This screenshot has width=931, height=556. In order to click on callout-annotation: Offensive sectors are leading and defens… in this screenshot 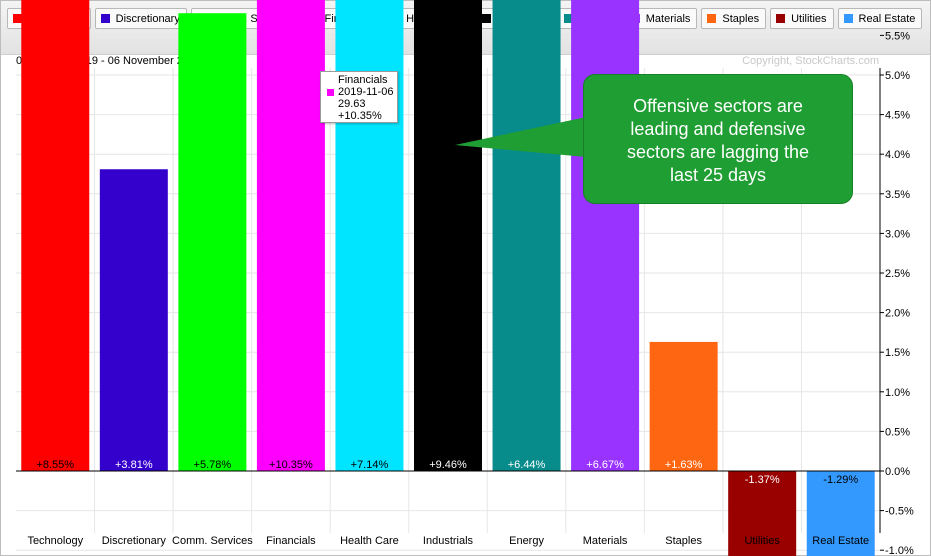, I will do `click(718, 139)`.